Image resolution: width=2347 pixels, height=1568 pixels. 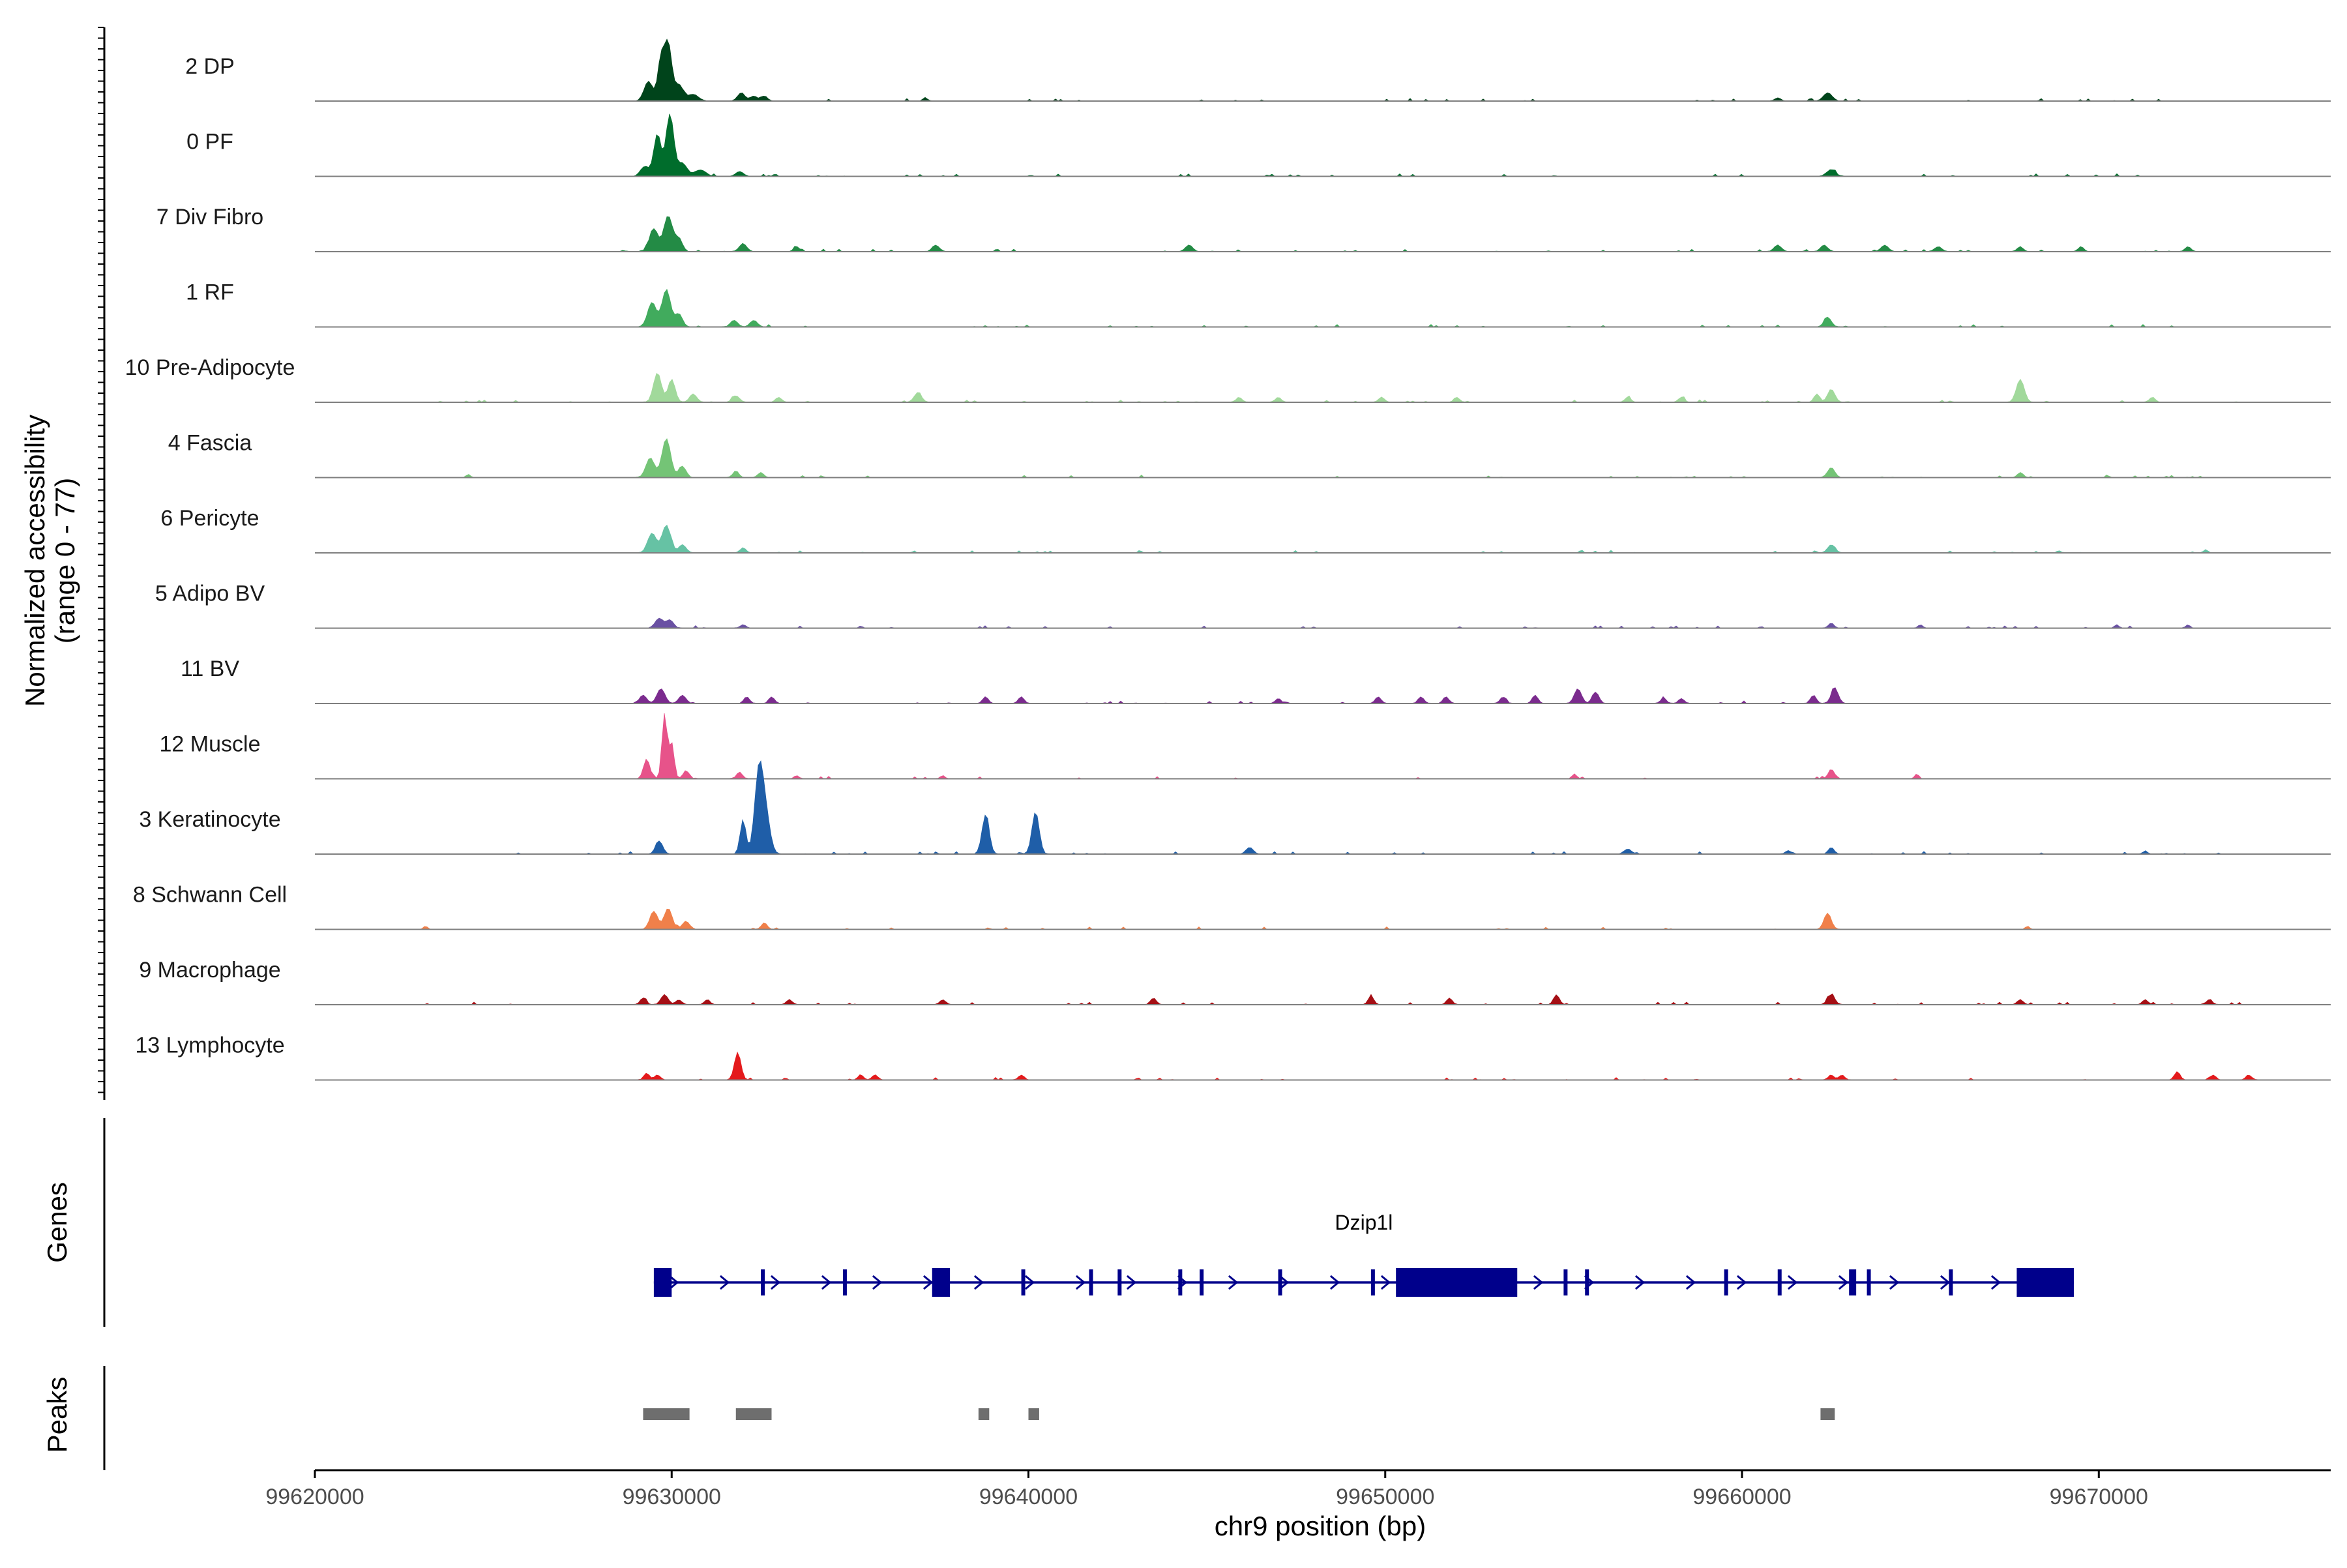 I want to click on x-tick-label: 99670000, so click(x=2099, y=1497).